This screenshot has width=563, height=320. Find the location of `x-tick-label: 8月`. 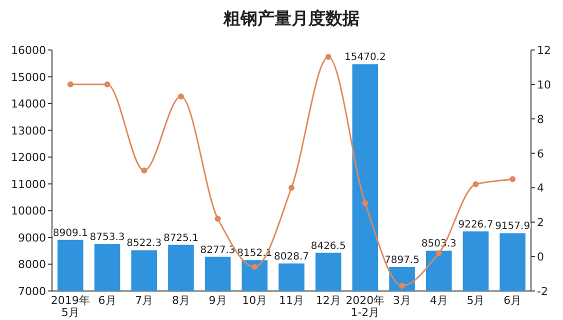

x-tick-label: 8月 is located at coordinates (181, 300).